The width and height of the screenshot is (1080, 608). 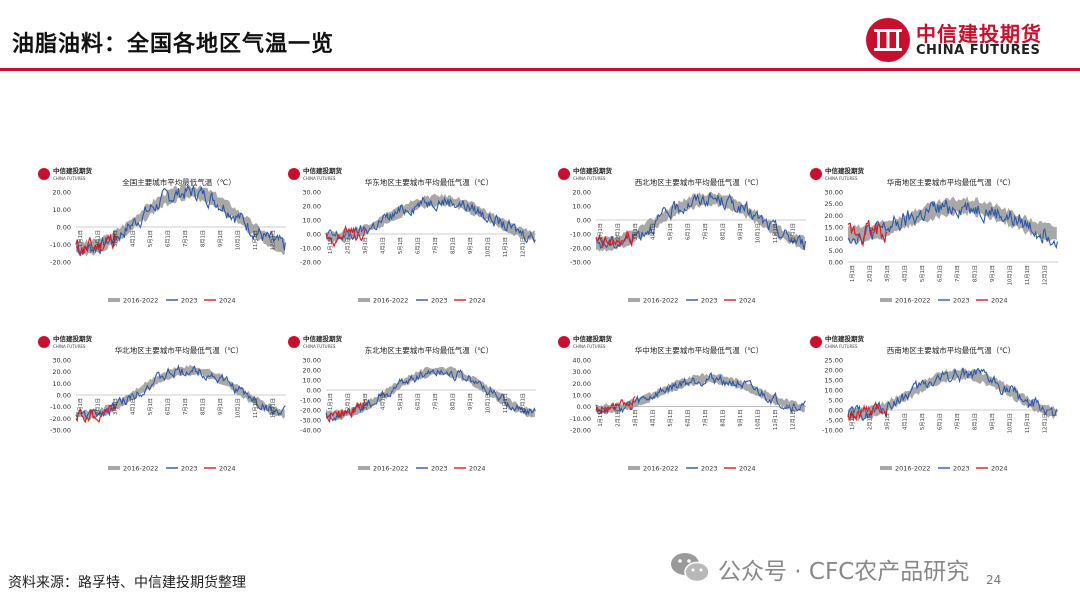 What do you see at coordinates (310, 421) in the screenshot?
I see `y-tick-label: -30.00` at bounding box center [310, 421].